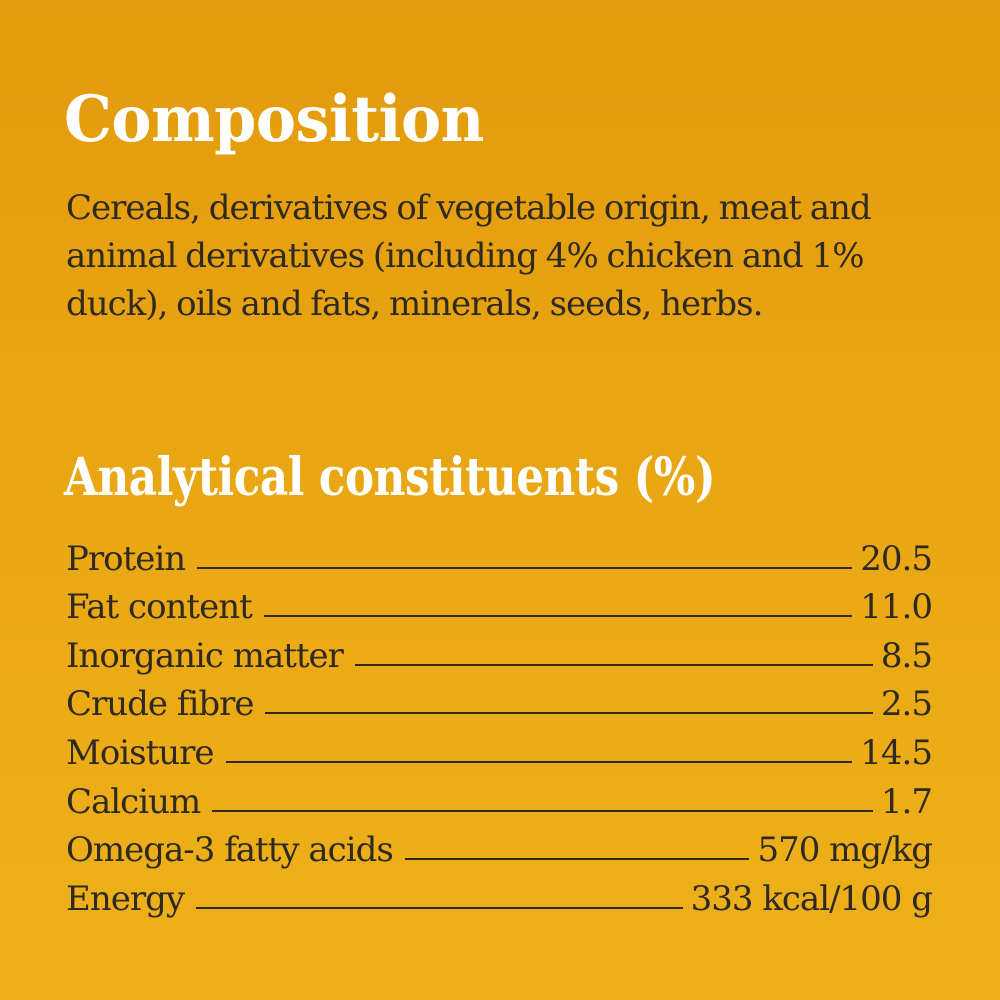 The width and height of the screenshot is (1000, 1000). What do you see at coordinates (499, 653) in the screenshot?
I see `constituent-row-inorganic-matter: Inorganic matter 8.5` at bounding box center [499, 653].